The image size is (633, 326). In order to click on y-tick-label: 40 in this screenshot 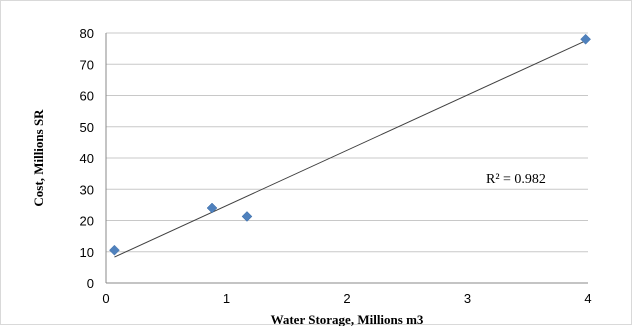, I will do `click(87, 158)`.